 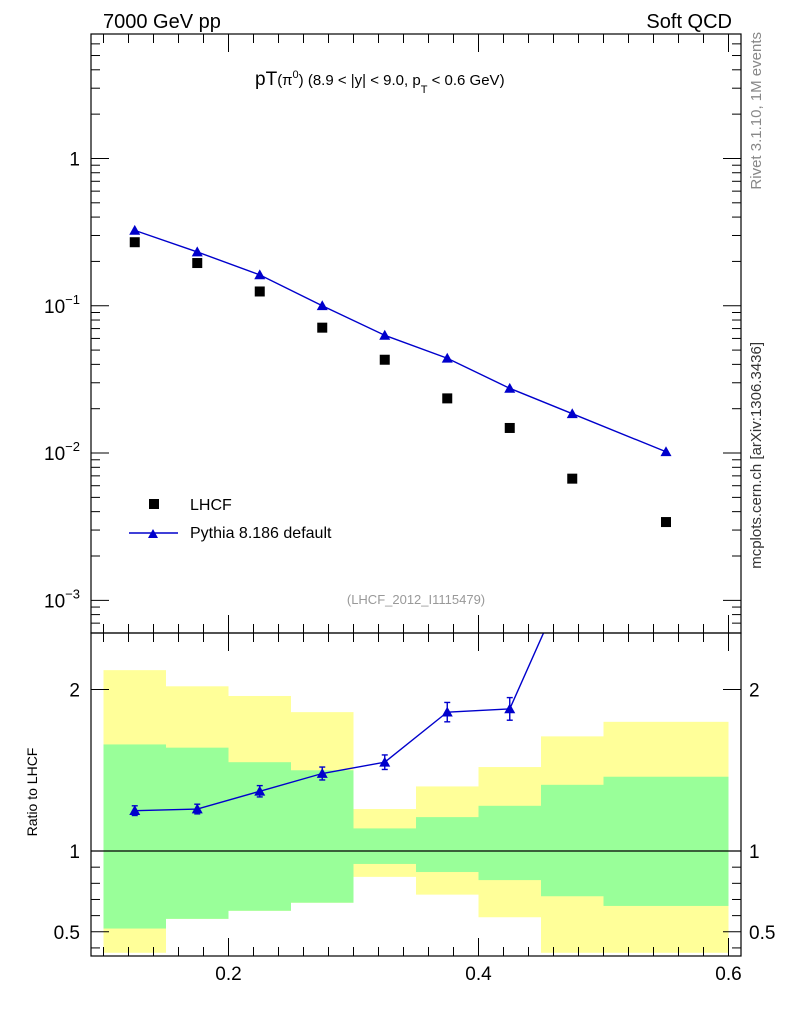 I want to click on x-tick-labels: 0.2 0.4 0.6, so click(x=478, y=974).